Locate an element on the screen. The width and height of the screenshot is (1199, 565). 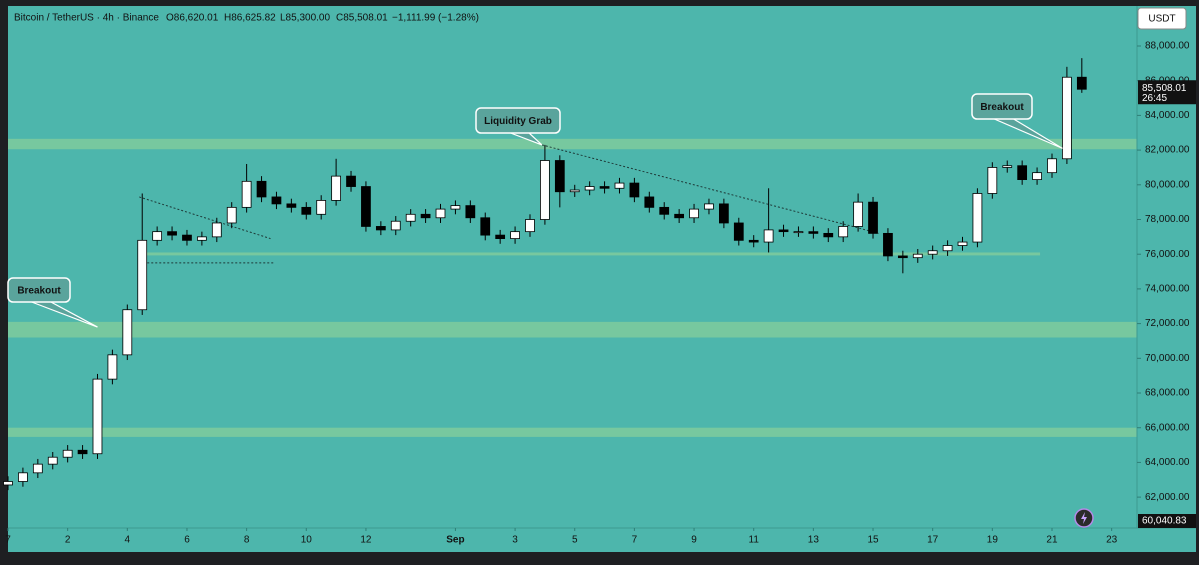
x-tick-label: Sep is located at coordinates (455, 540).